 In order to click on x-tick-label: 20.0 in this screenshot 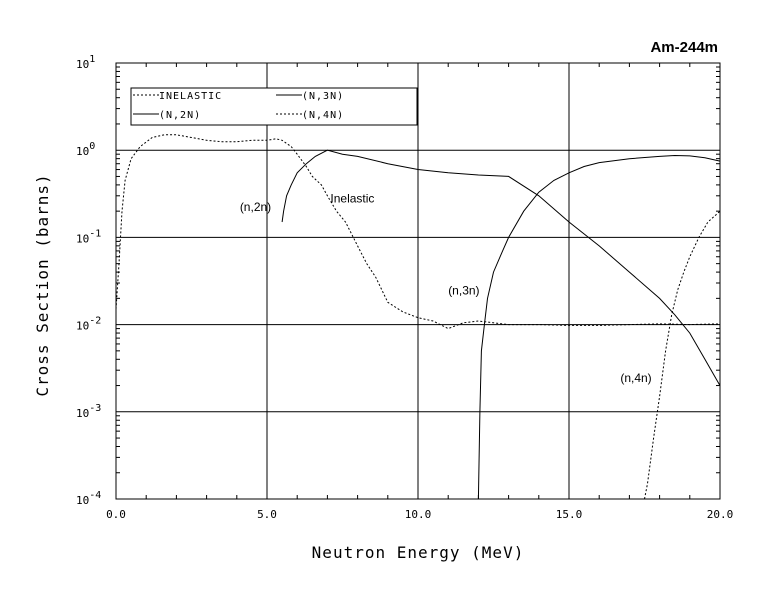, I will do `click(720, 514)`.